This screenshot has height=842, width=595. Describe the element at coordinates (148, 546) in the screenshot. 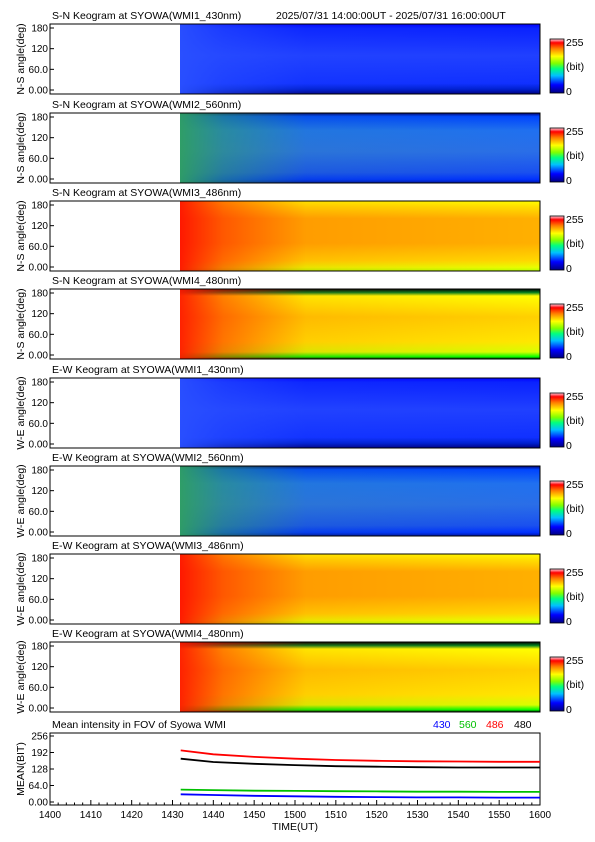

I see `panel-title: E-W Keogram at SYOWA(WMI3_486nm)` at that location.